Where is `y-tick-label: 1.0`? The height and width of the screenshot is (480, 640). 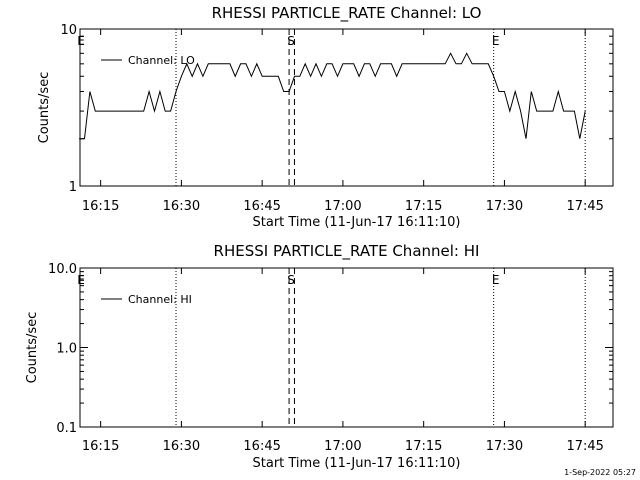
y-tick-label: 1.0 is located at coordinates (66, 349).